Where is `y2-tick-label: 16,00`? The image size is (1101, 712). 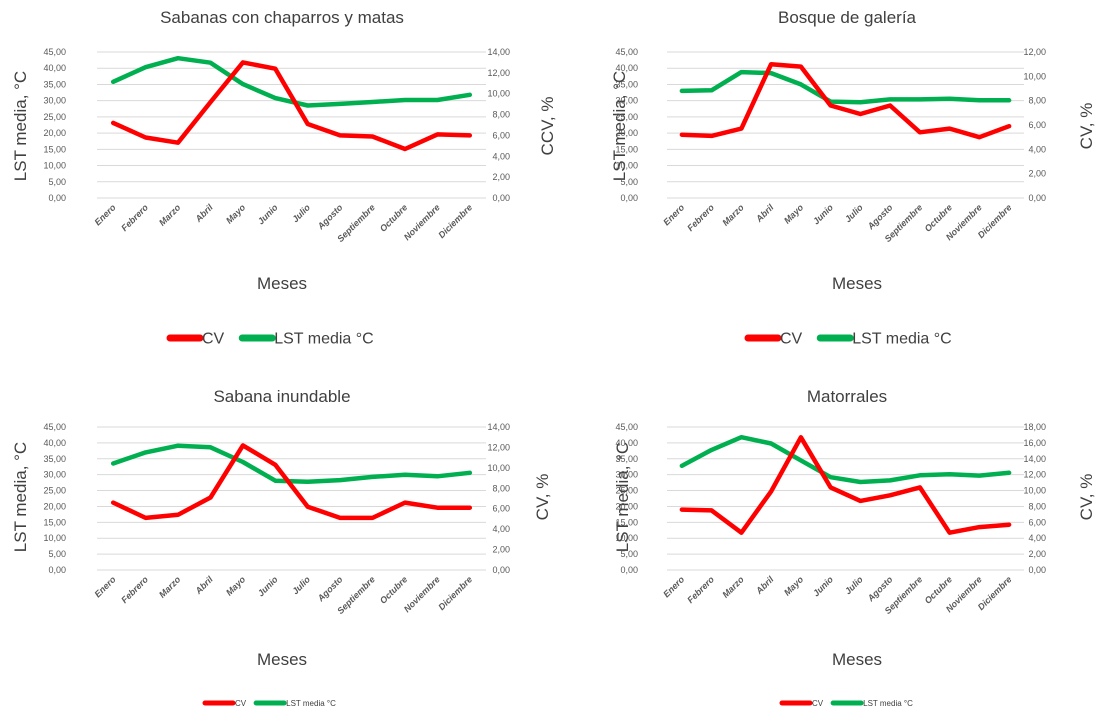 y2-tick-label: 16,00 is located at coordinates (1034, 443).